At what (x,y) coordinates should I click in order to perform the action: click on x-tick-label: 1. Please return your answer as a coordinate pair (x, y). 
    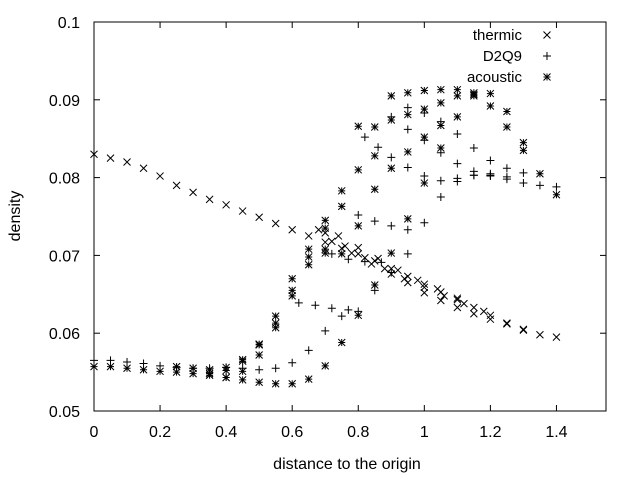
    Looking at the image, I should click on (424, 432).